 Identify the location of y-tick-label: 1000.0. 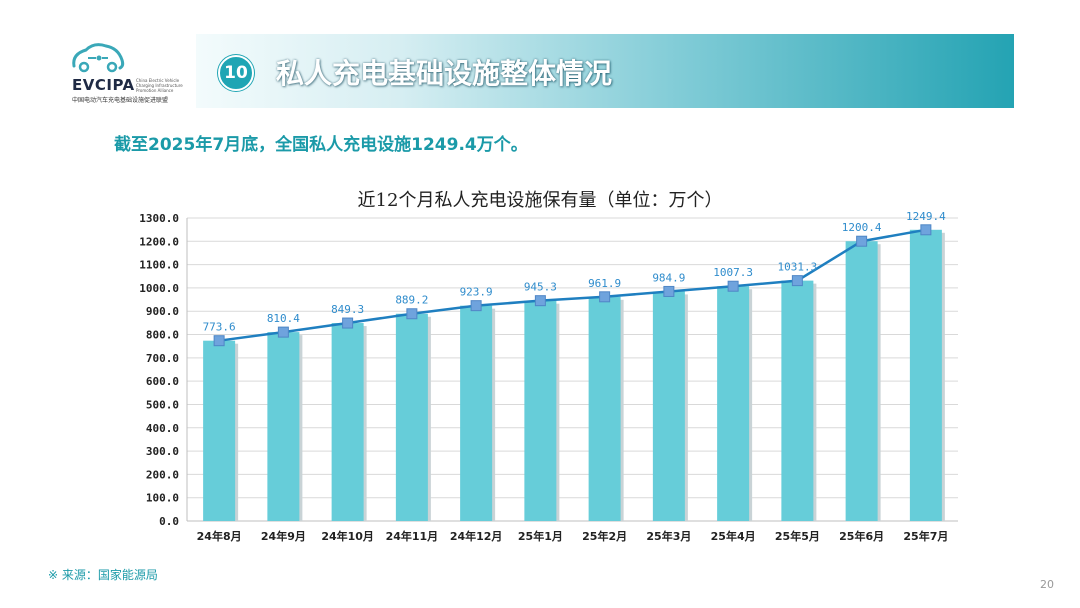
(159, 288).